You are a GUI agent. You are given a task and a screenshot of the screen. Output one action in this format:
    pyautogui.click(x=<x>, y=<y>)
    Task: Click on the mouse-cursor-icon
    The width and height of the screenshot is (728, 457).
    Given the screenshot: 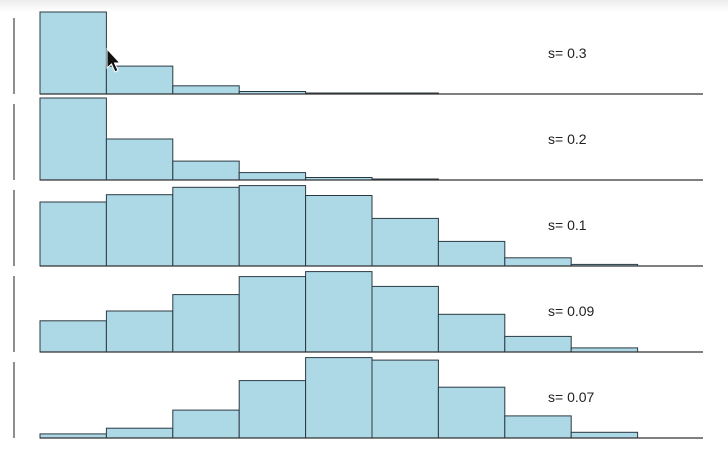 What is the action you would take?
    pyautogui.click(x=114, y=60)
    